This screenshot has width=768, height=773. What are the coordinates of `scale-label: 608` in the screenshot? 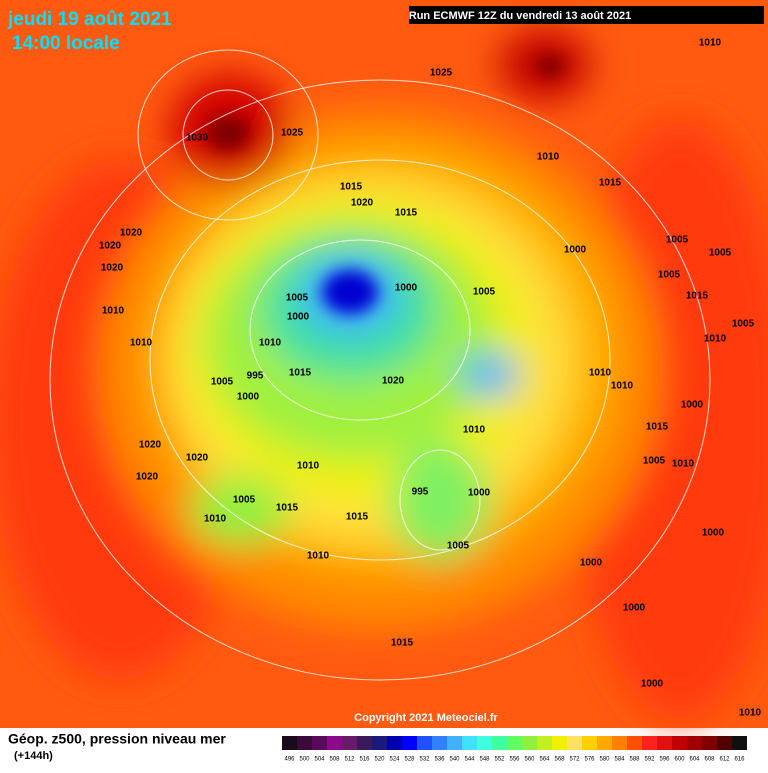 It's located at (709, 760).